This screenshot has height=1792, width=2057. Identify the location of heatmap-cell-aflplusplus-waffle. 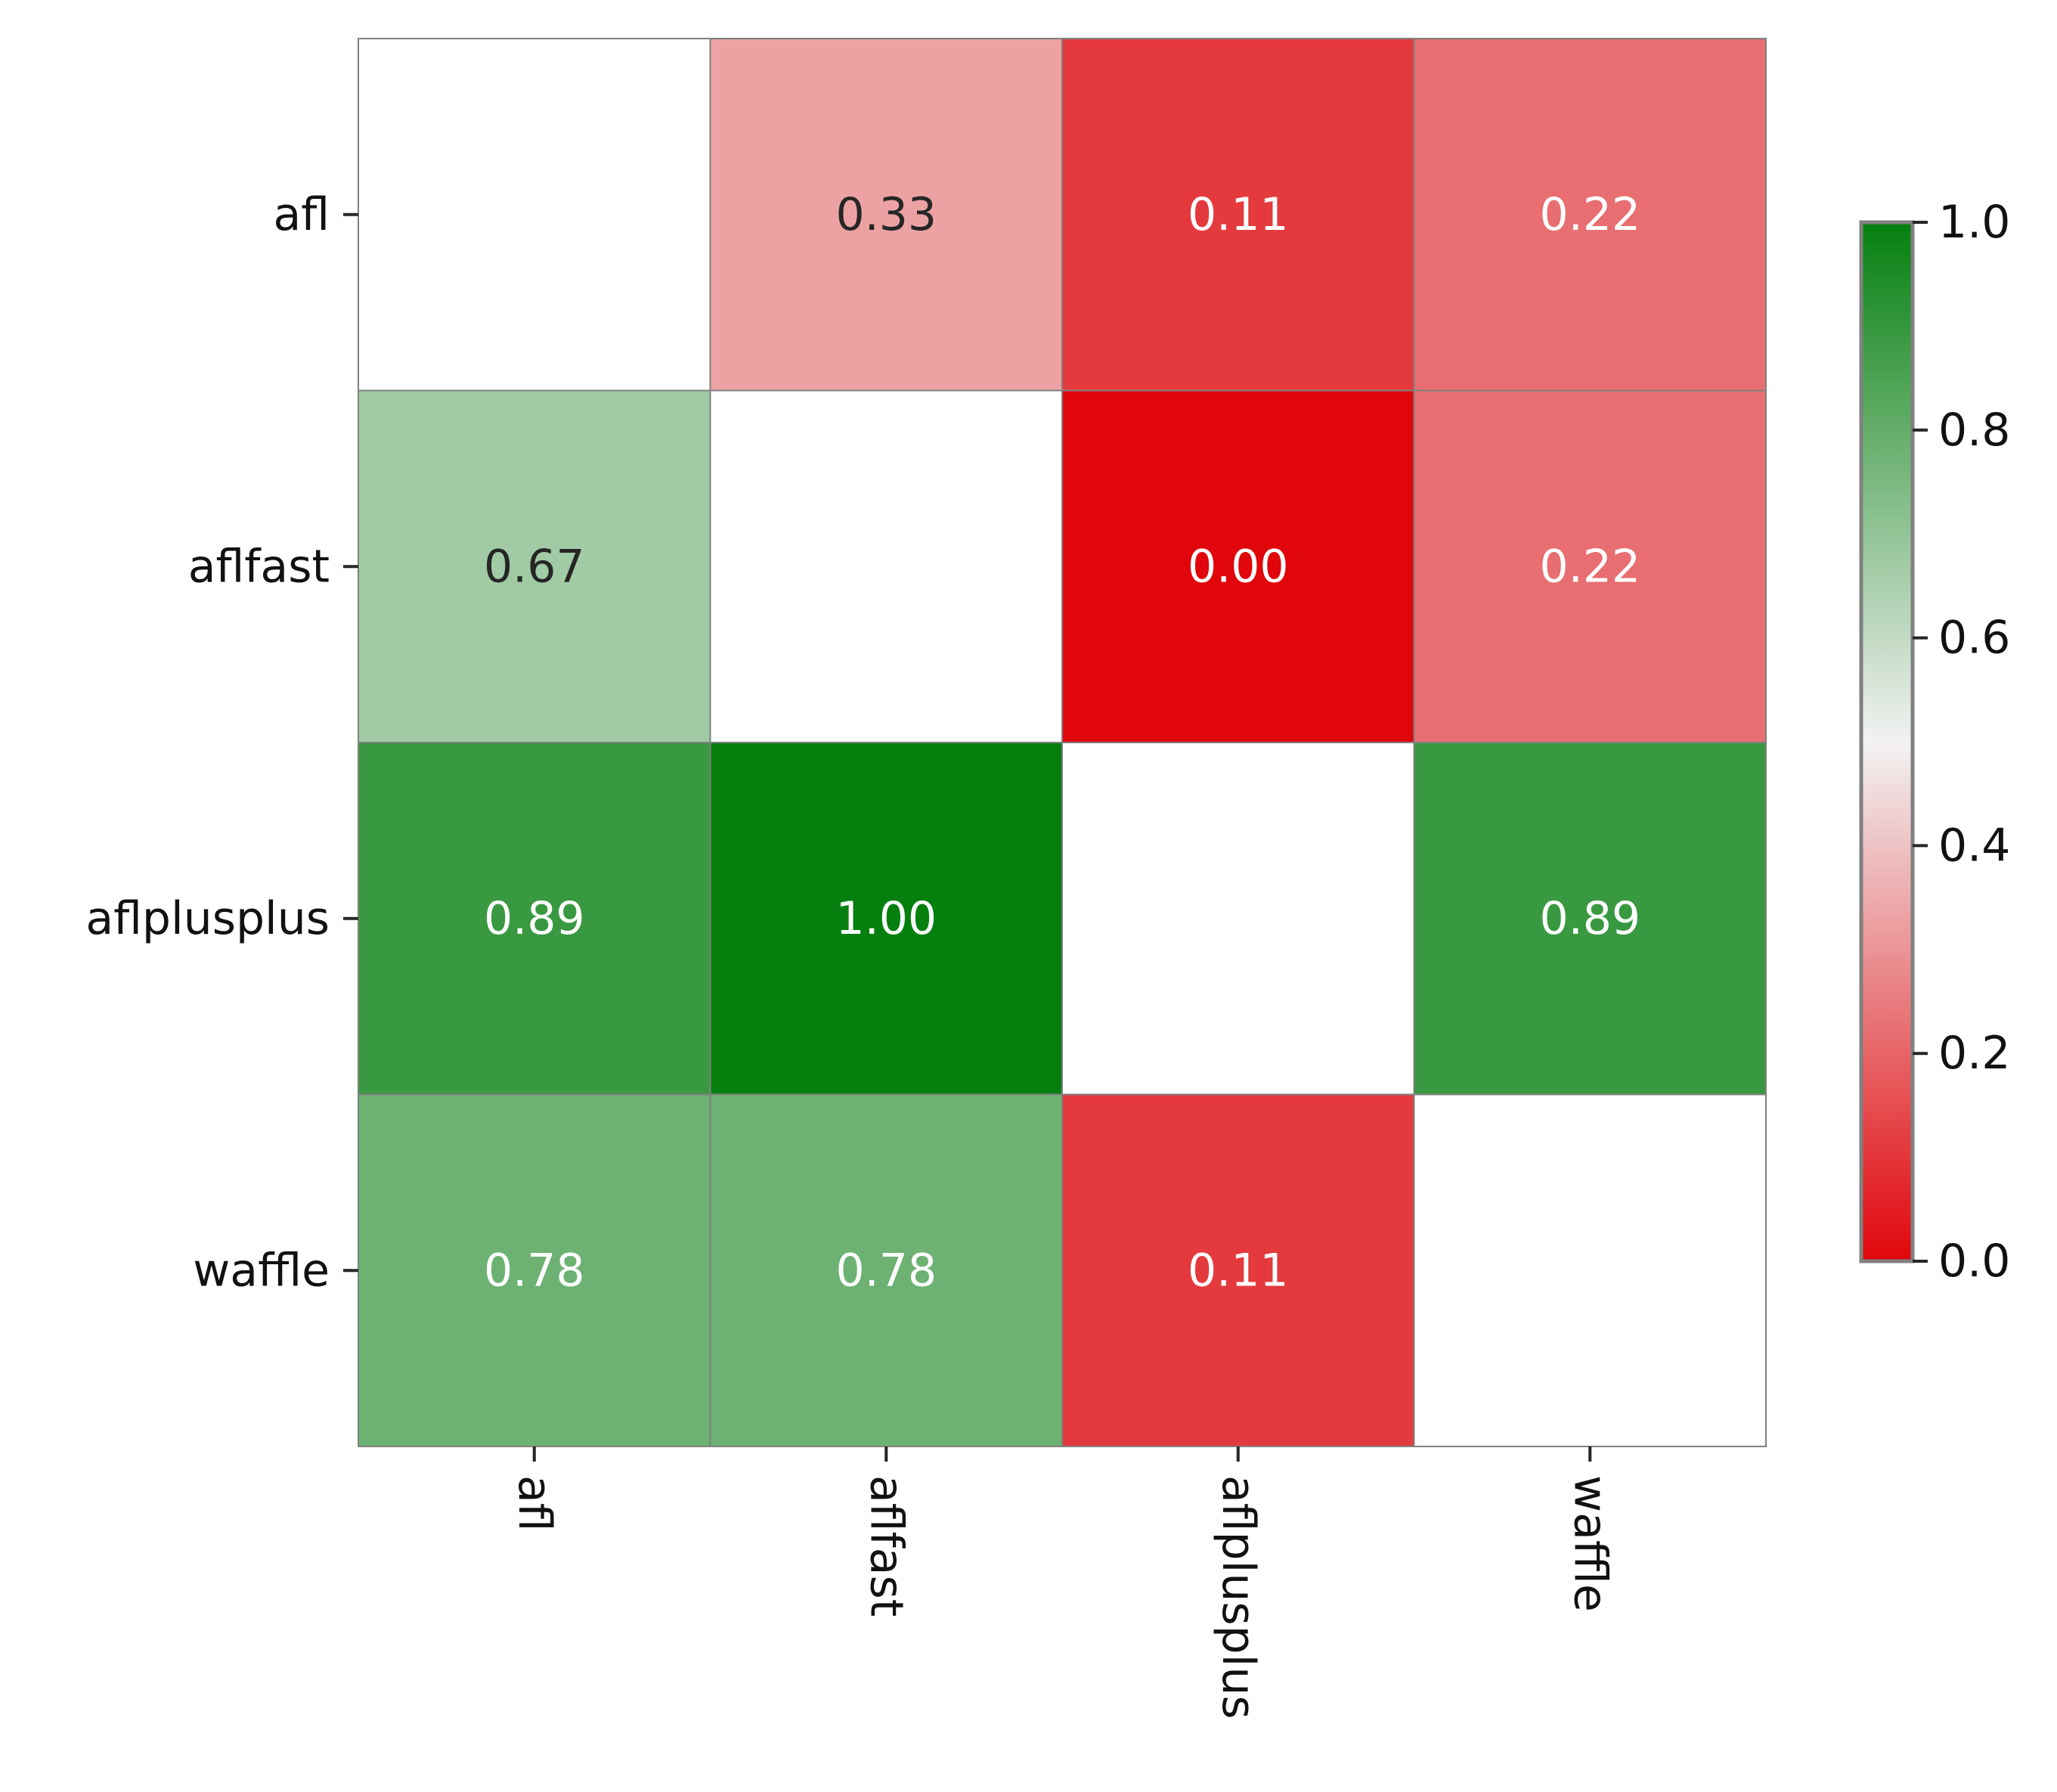
(1590, 919).